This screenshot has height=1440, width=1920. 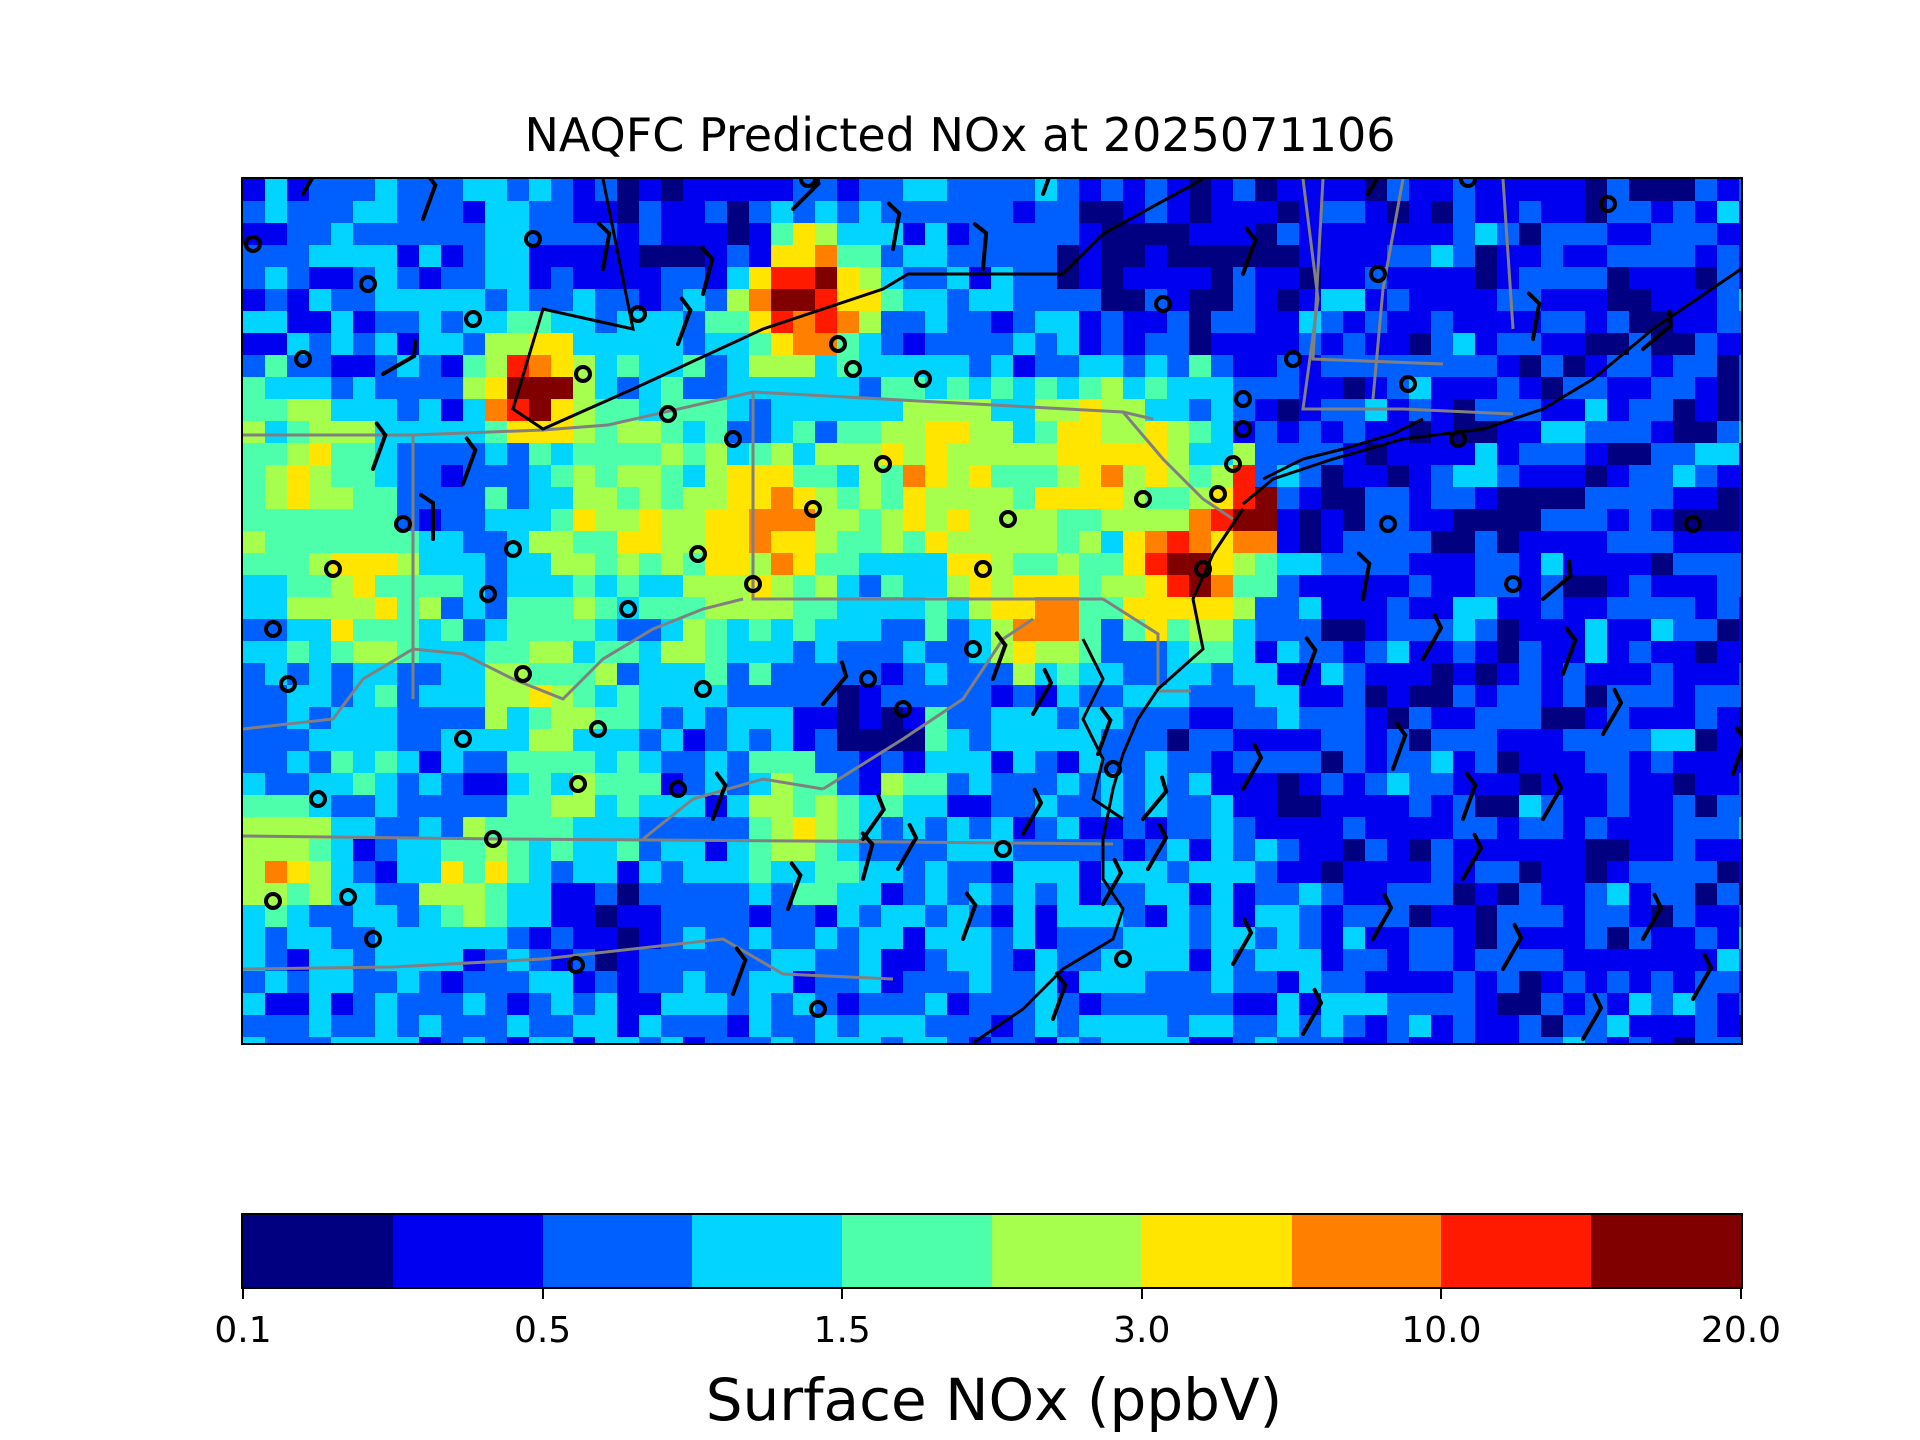 I want to click on colorbar-tick, so click(x=542, y=1294).